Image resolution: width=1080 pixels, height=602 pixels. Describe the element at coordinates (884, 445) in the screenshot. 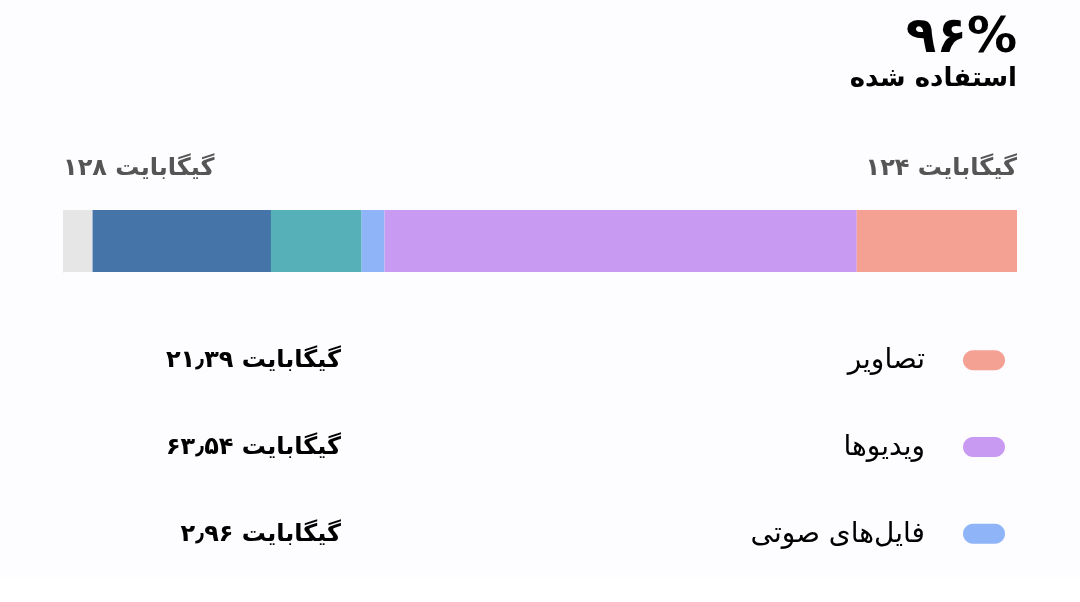

I see `legend-label: ویدیوها` at that location.